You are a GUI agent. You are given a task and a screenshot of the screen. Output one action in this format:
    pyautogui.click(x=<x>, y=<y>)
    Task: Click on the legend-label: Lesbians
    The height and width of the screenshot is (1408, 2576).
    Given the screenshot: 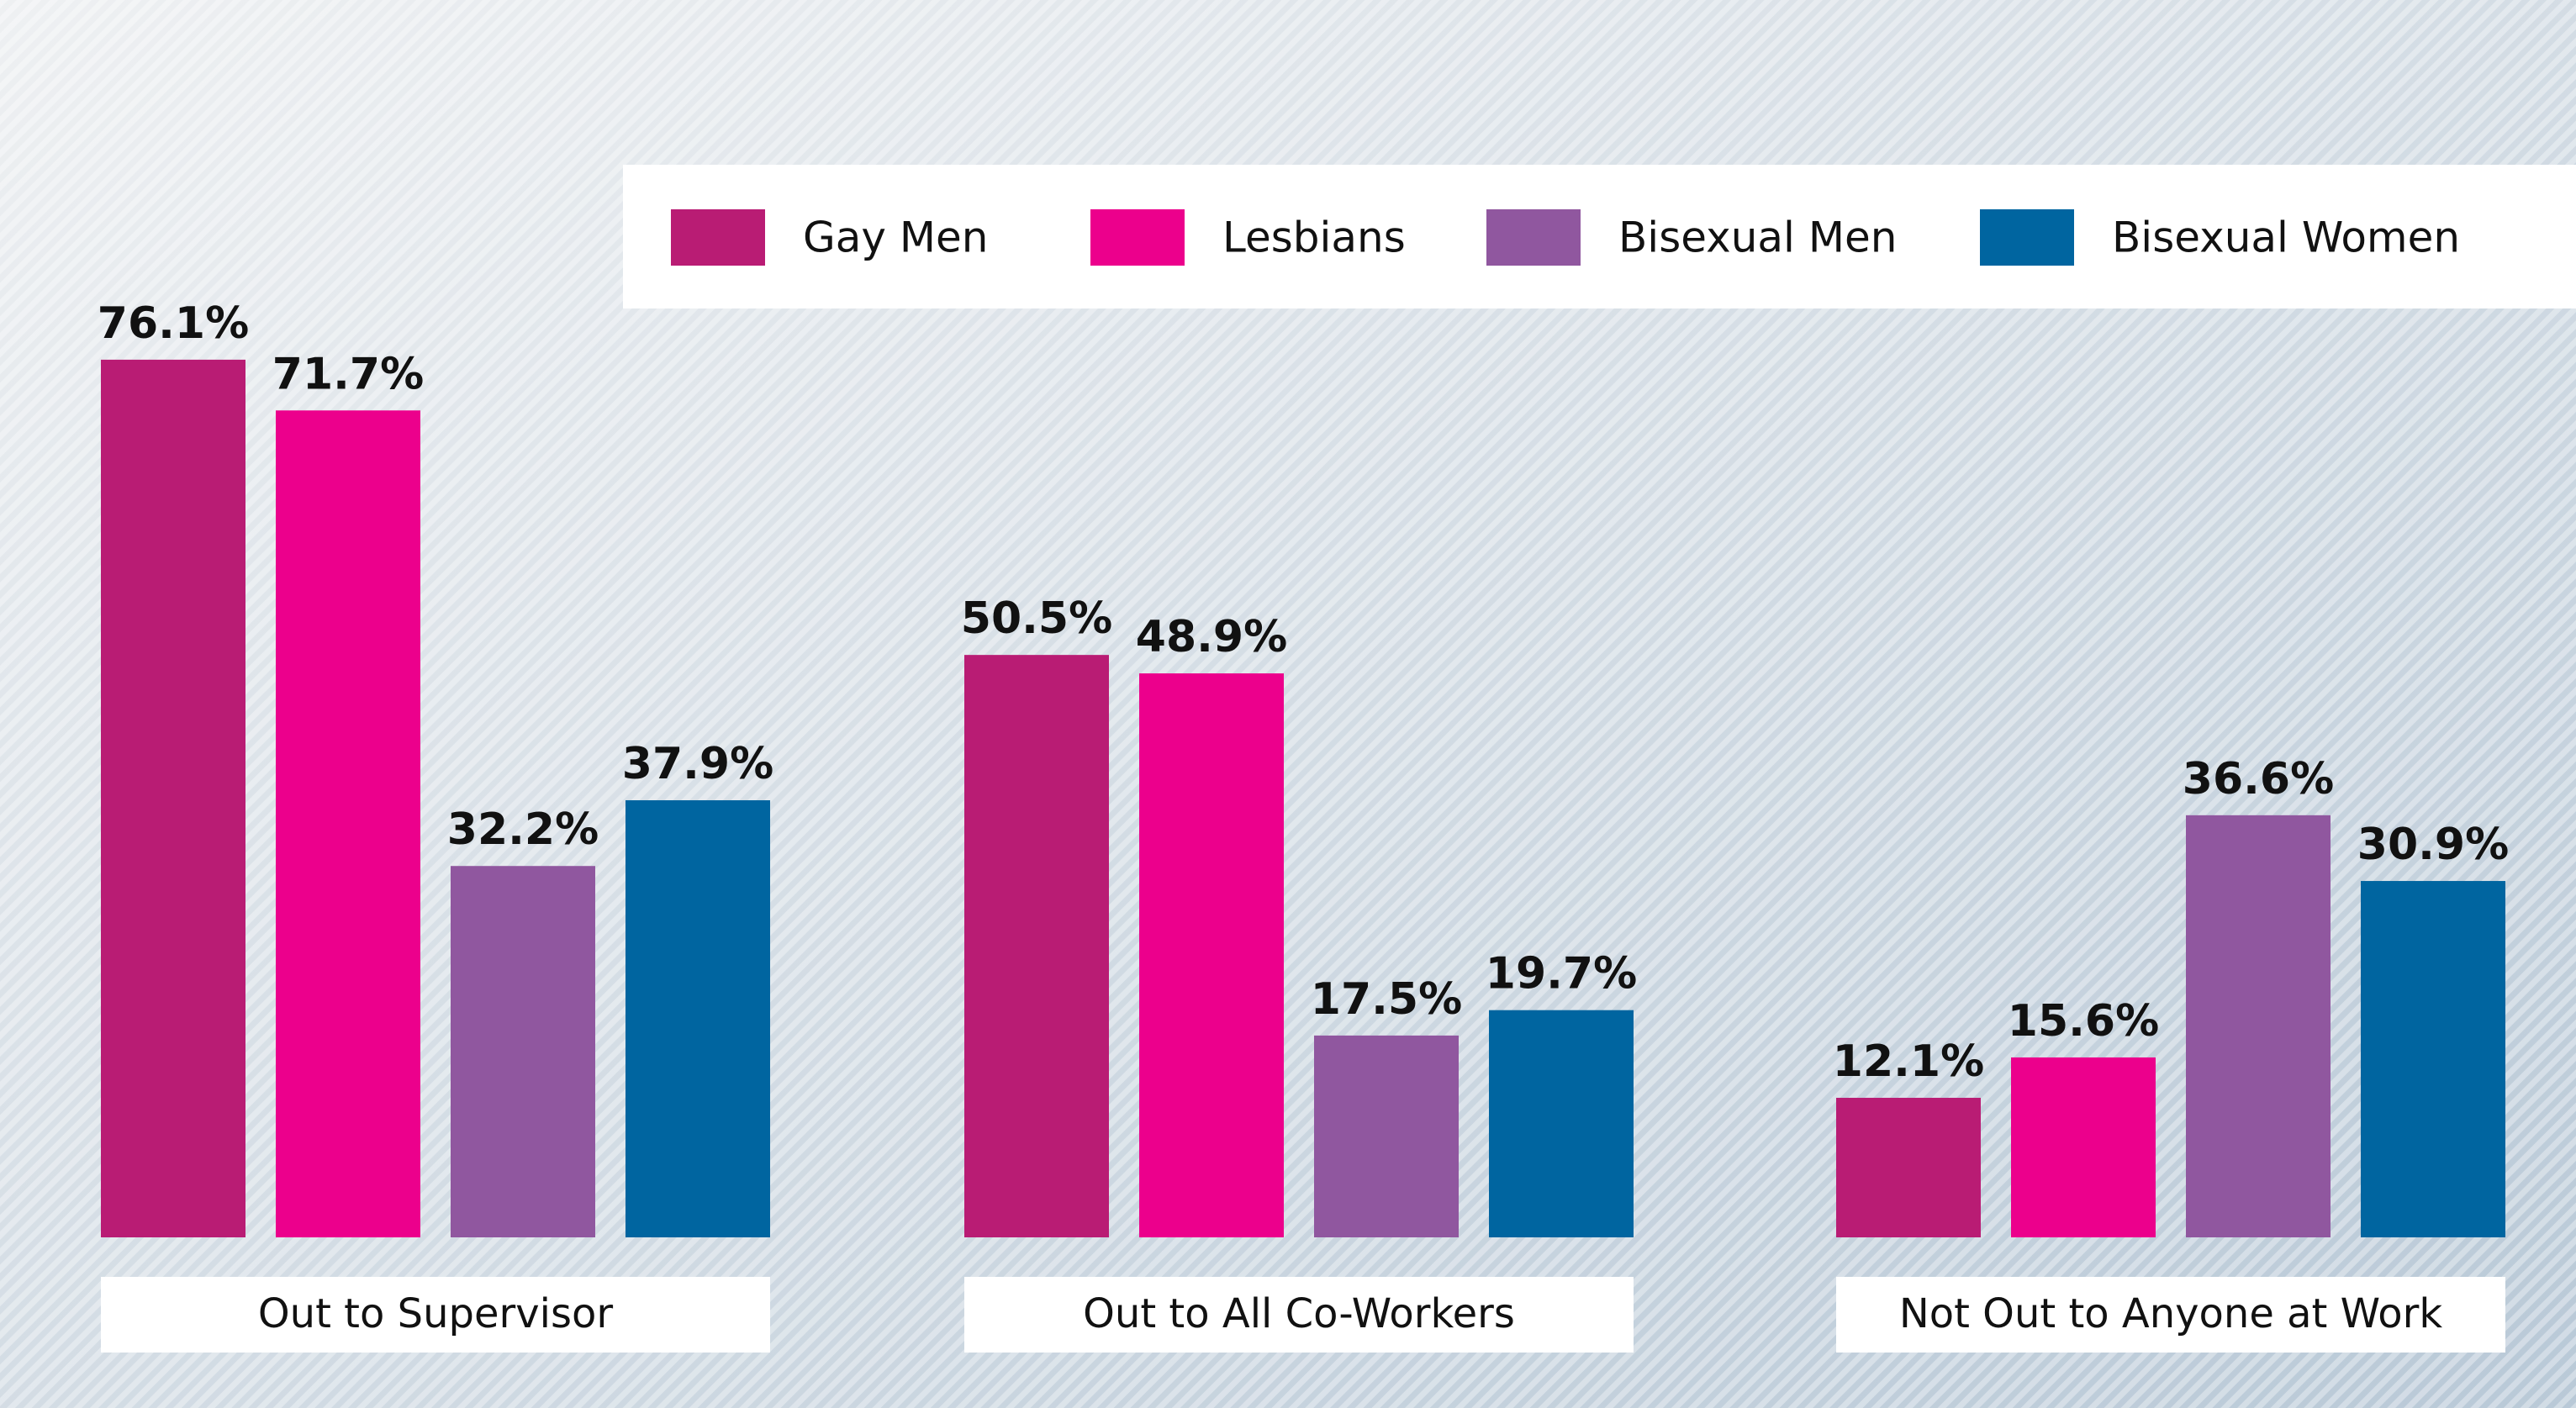 What is the action you would take?
    pyautogui.click(x=1314, y=238)
    